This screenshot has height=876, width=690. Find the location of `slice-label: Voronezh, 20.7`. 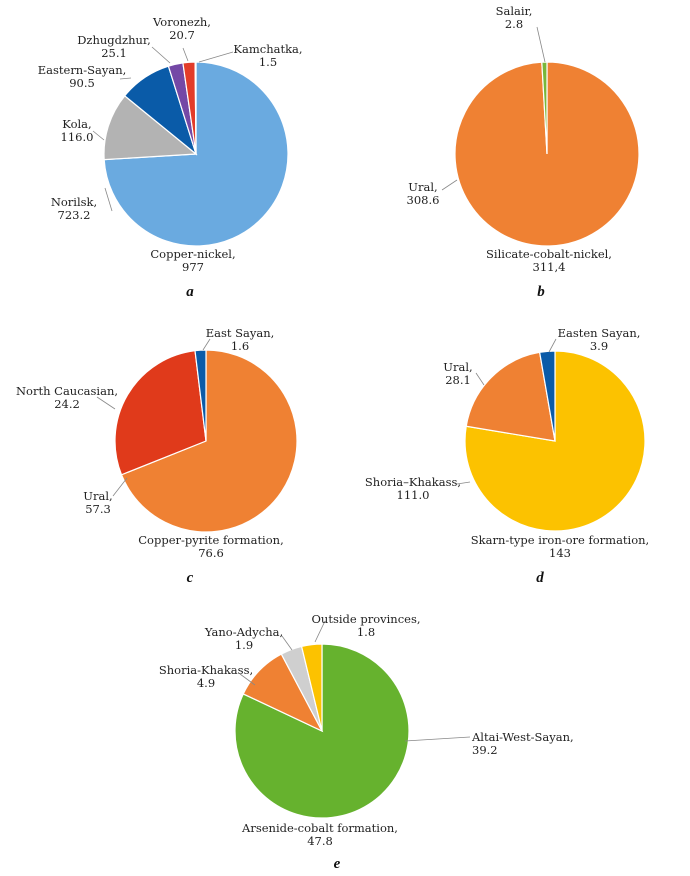

slice-label: Voronezh, 20.7 is located at coordinates (181, 28).